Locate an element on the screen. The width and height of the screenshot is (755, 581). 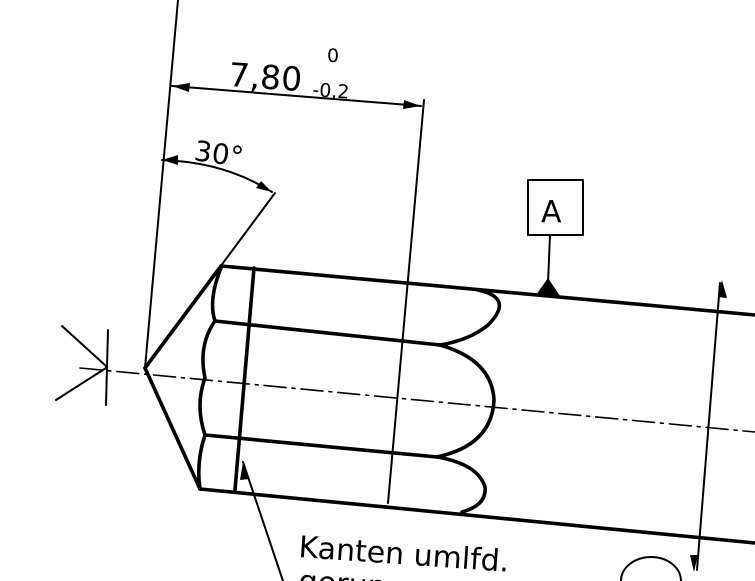
length-dimension-upper-tolerance: 0 is located at coordinates (333, 56).